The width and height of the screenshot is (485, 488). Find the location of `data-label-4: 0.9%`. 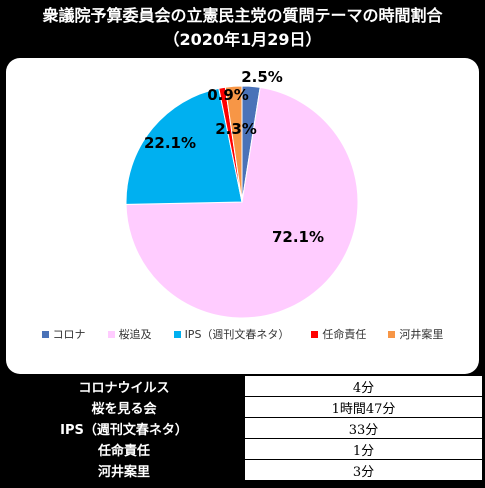

data-label-4: 0.9% is located at coordinates (228, 95).